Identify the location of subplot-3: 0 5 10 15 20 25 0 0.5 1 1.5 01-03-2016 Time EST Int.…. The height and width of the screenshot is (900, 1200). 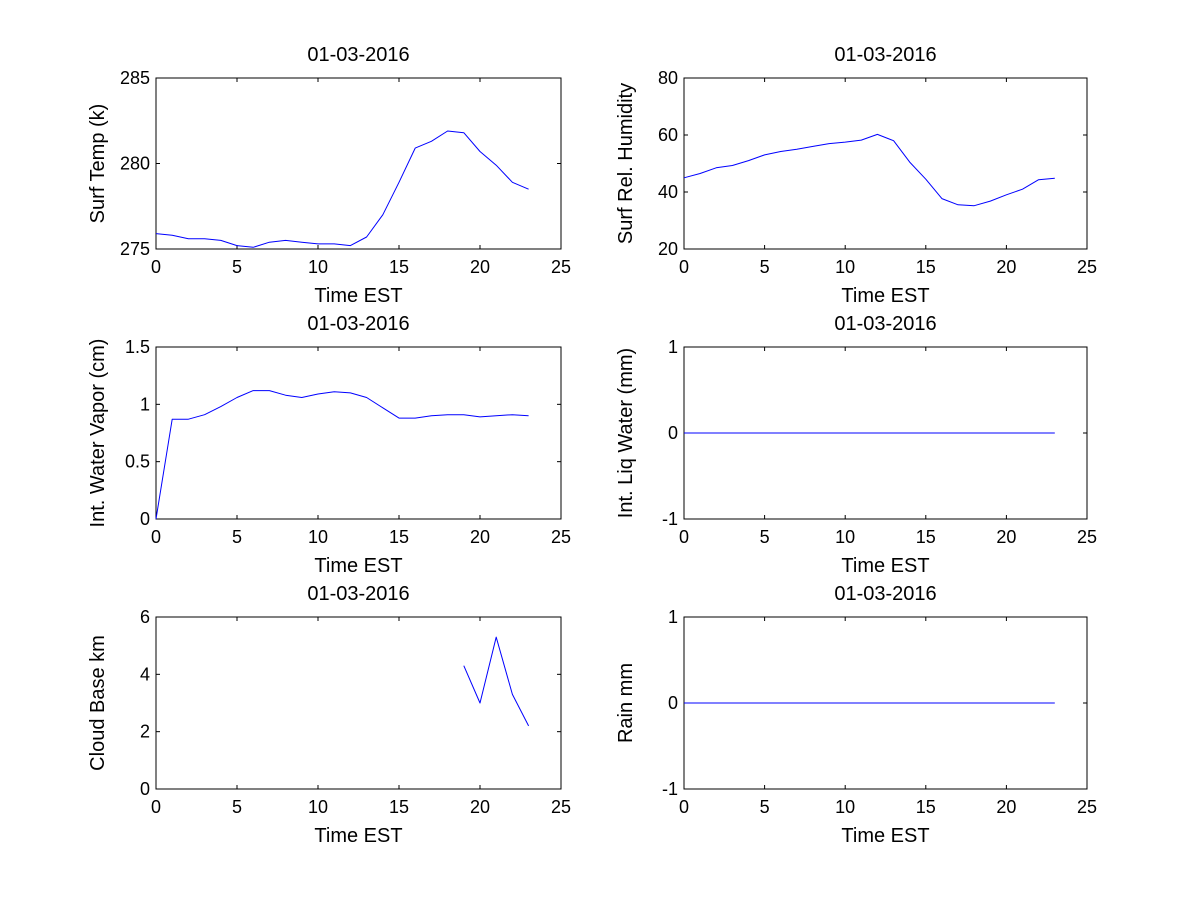
(329, 445).